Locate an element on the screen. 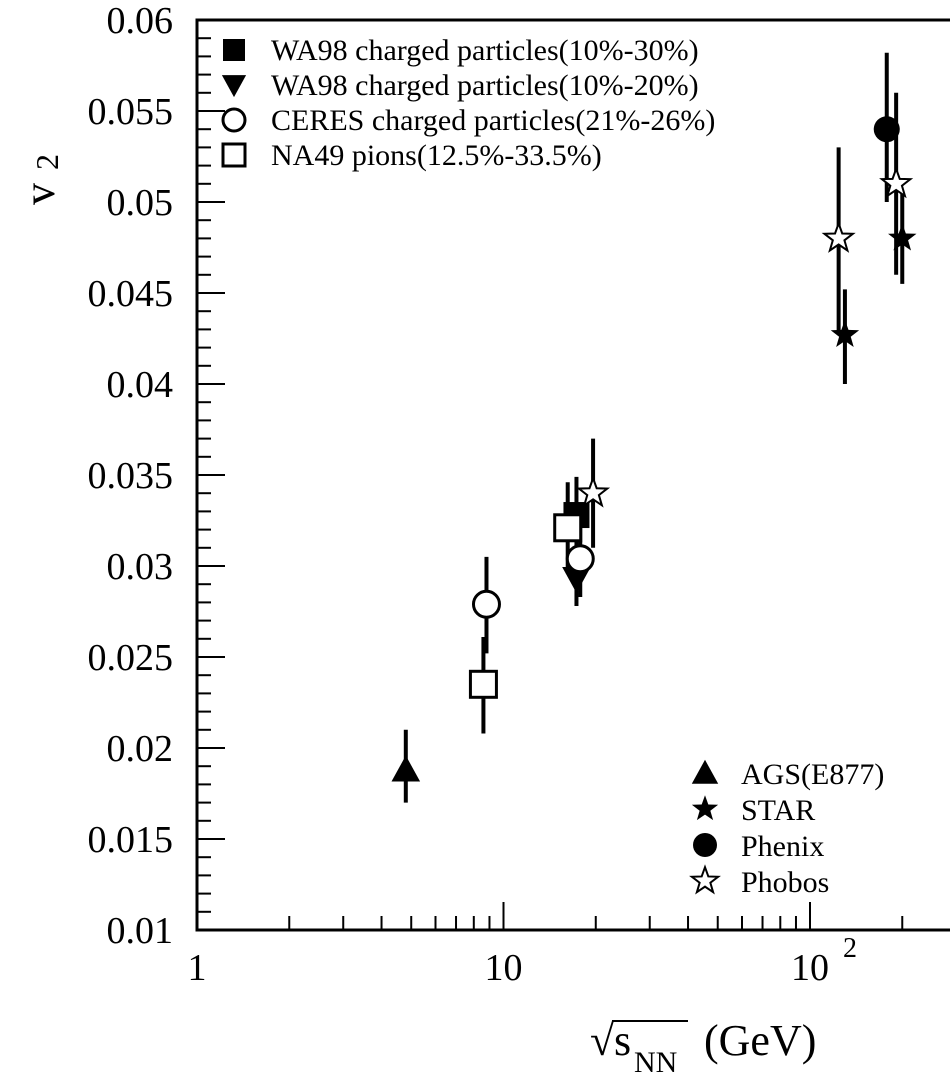 The width and height of the screenshot is (950, 1078). x-axis-title-root: √ is located at coordinates (602, 1040).